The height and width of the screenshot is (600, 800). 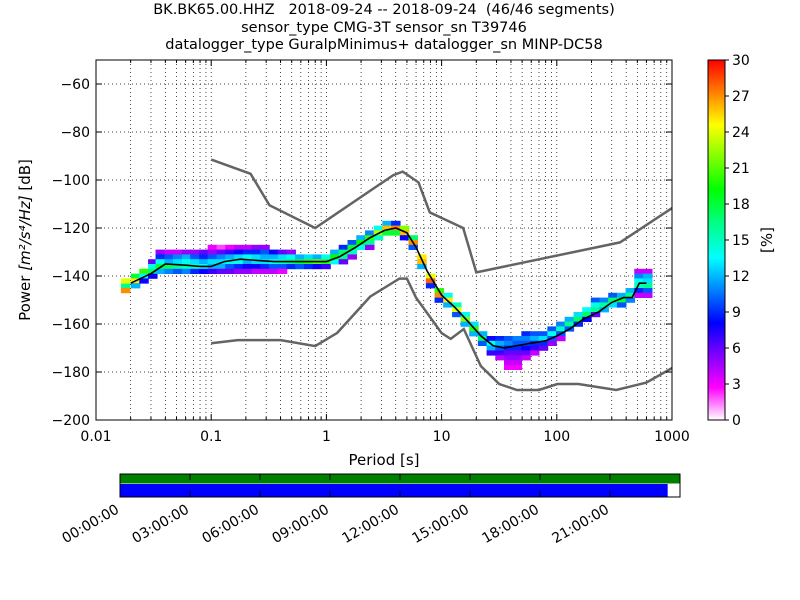 What do you see at coordinates (736, 313) in the screenshot?
I see `colorbar-tick-label: 9` at bounding box center [736, 313].